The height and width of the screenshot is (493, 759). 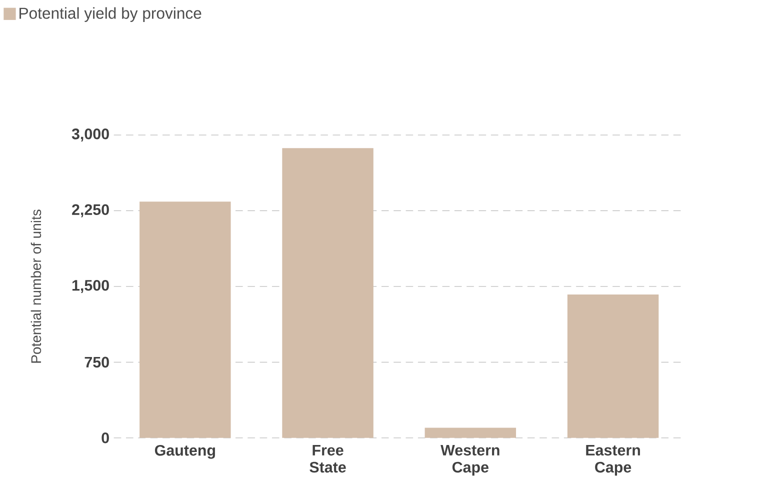 What do you see at coordinates (328, 459) in the screenshot?
I see `x-tick-label: Free State` at bounding box center [328, 459].